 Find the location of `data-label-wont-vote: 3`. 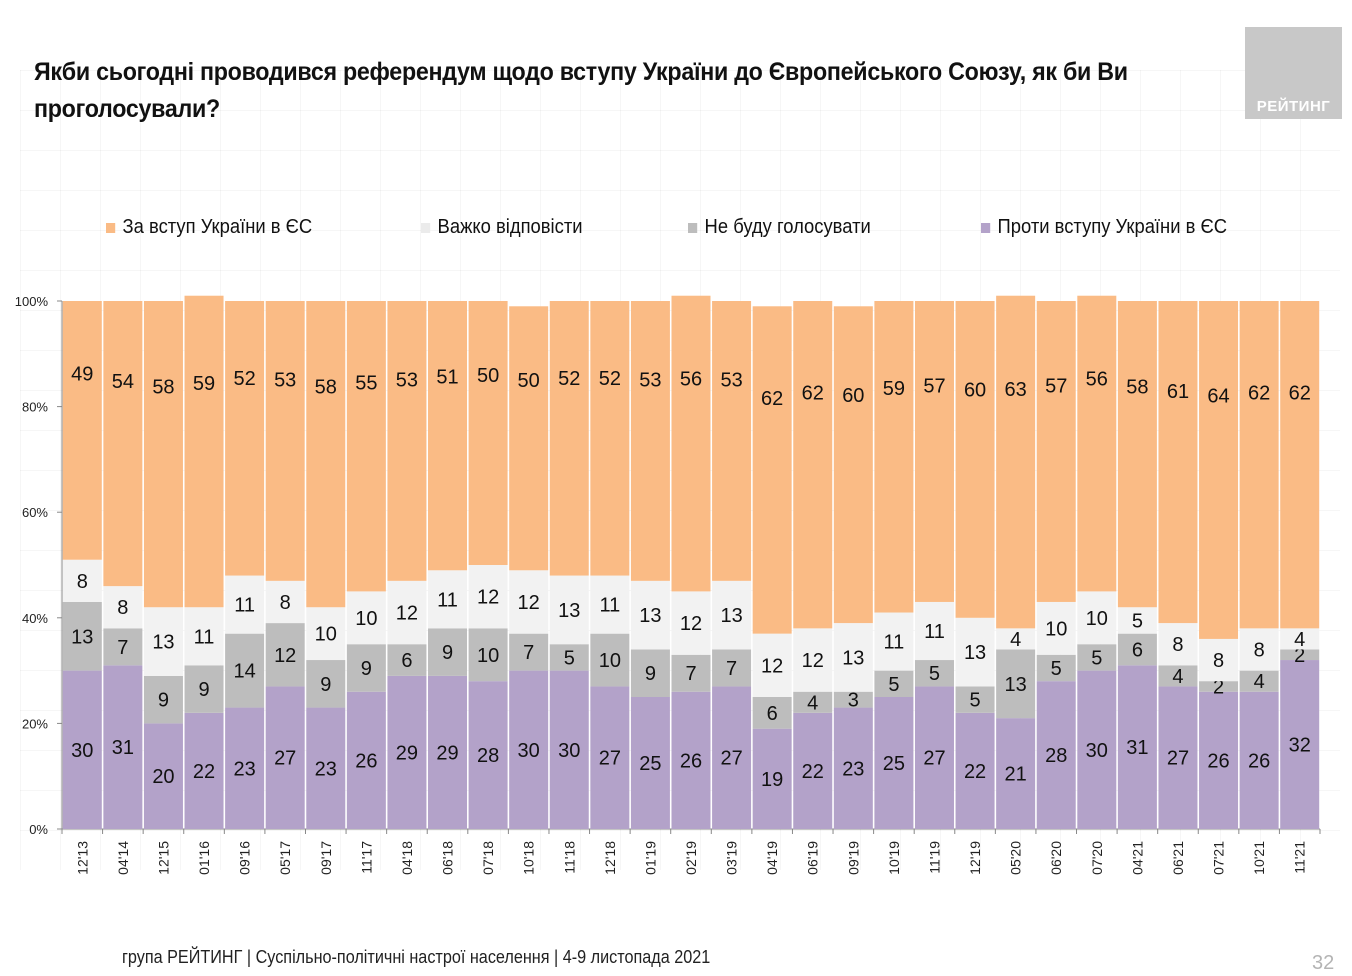

data-label-wont-vote: 3 is located at coordinates (853, 701).